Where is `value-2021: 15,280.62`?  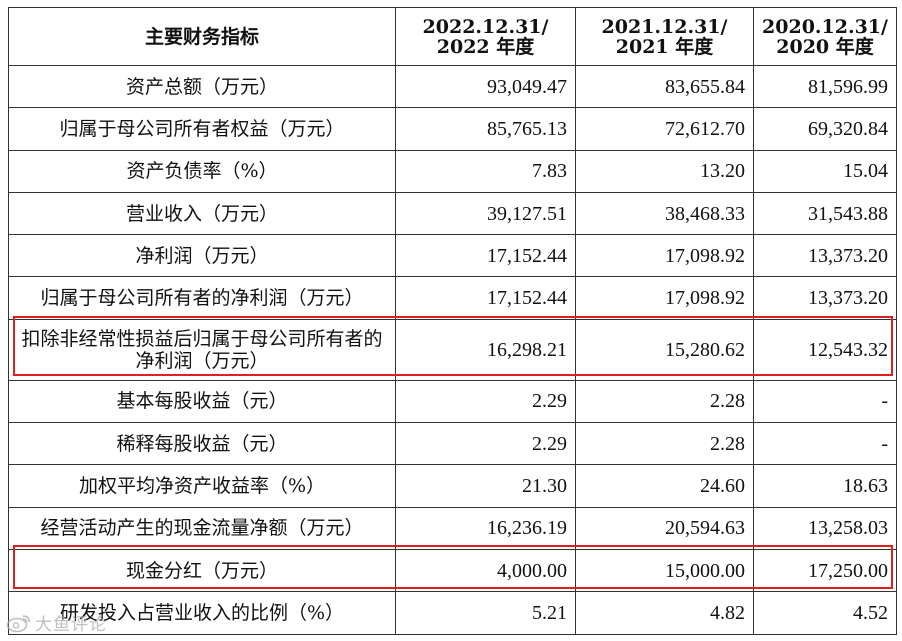
value-2021: 15,280.62 is located at coordinates (664, 349).